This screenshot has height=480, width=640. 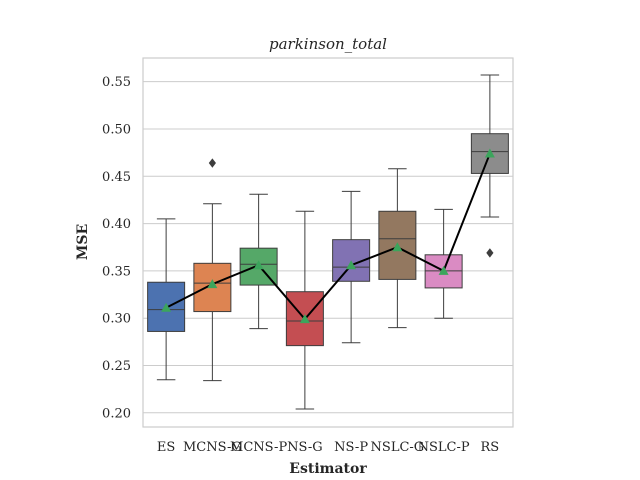 I want to click on y-tick-label: 0.50, so click(x=116, y=129).